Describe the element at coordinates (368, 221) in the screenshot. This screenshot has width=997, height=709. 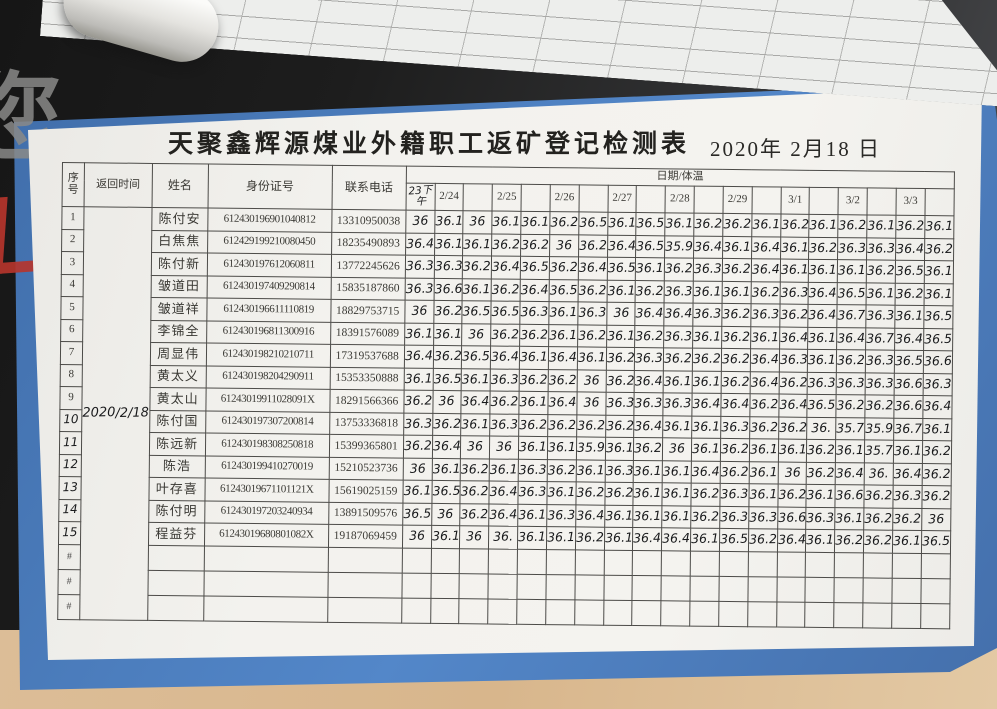
I see `phone-cell: 13310950038` at that location.